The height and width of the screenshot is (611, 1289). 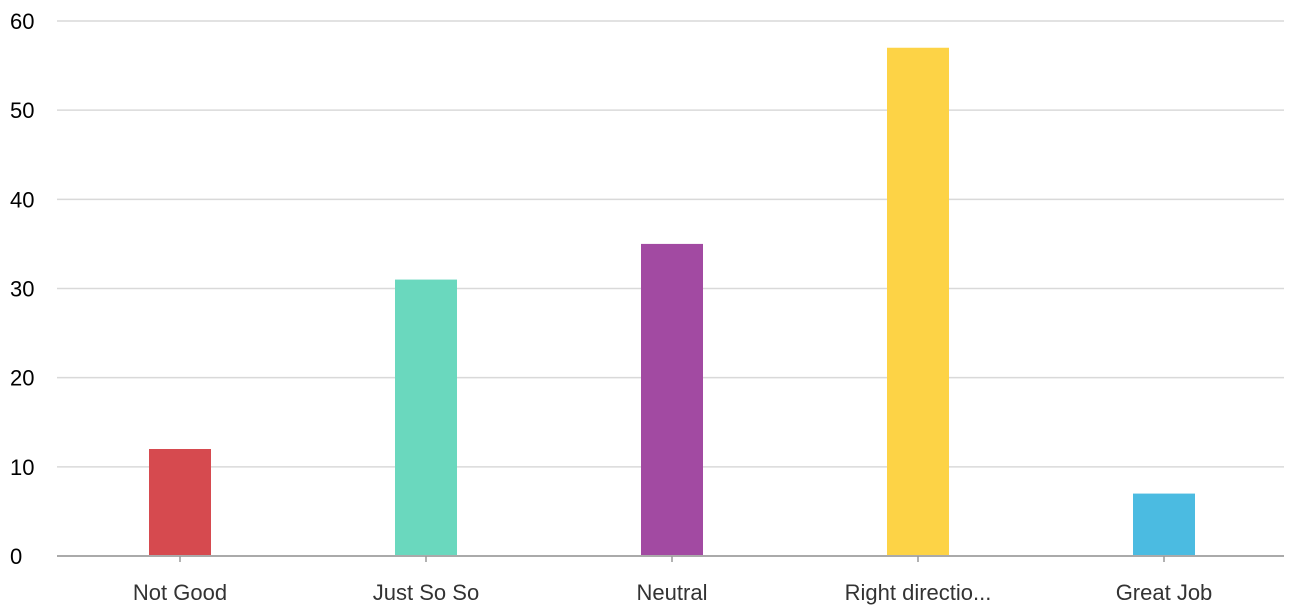 I want to click on x-tick-label: Not Good, so click(x=180, y=592).